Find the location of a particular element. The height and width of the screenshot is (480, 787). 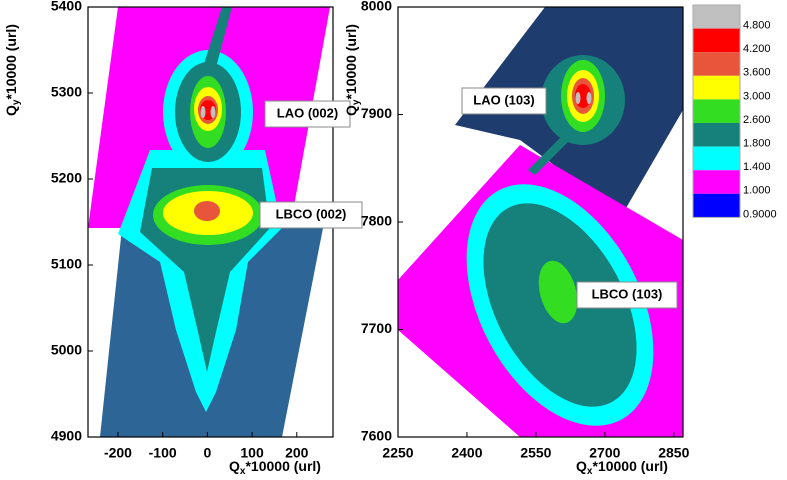

colorbar-label: 1.000 is located at coordinates (757, 191).